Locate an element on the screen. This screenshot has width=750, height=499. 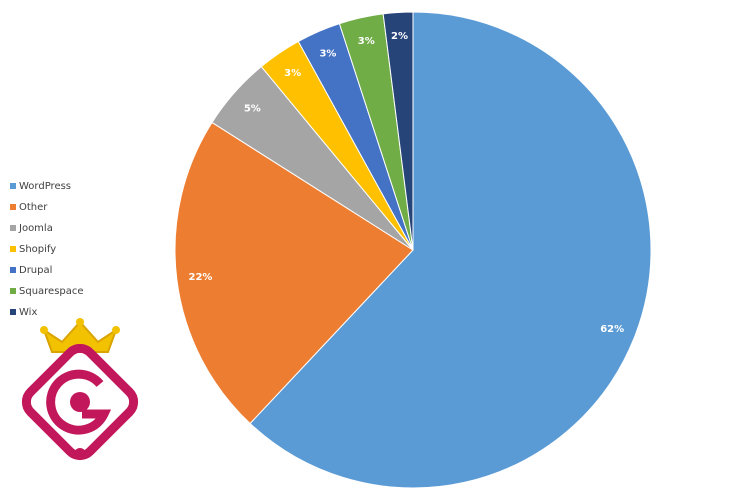
data-label: 5% is located at coordinates (252, 108).